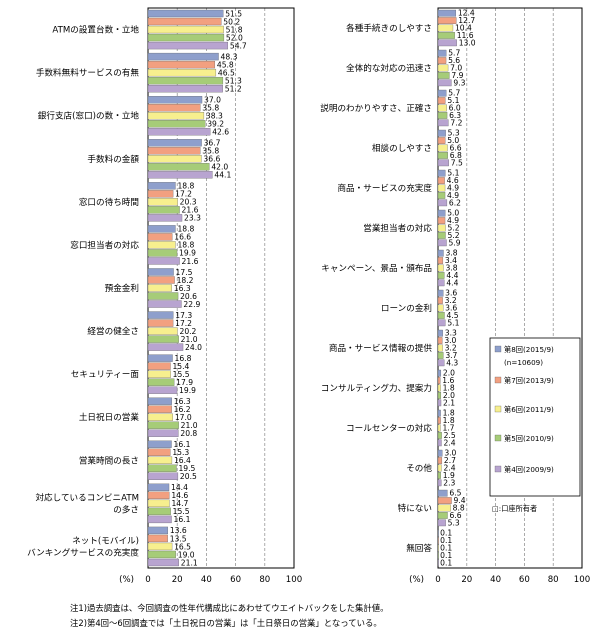 Image resolution: width=611 pixels, height=634 pixels. I want to click on value-label-p2-c13-s1: 6.5, so click(455, 493).